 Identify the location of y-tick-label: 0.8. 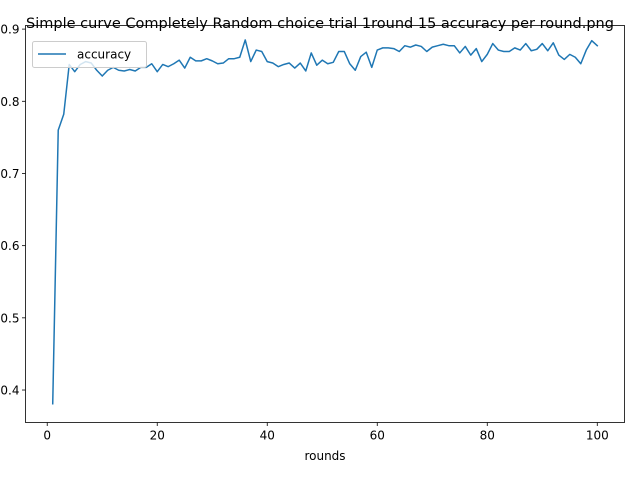
(9, 102).